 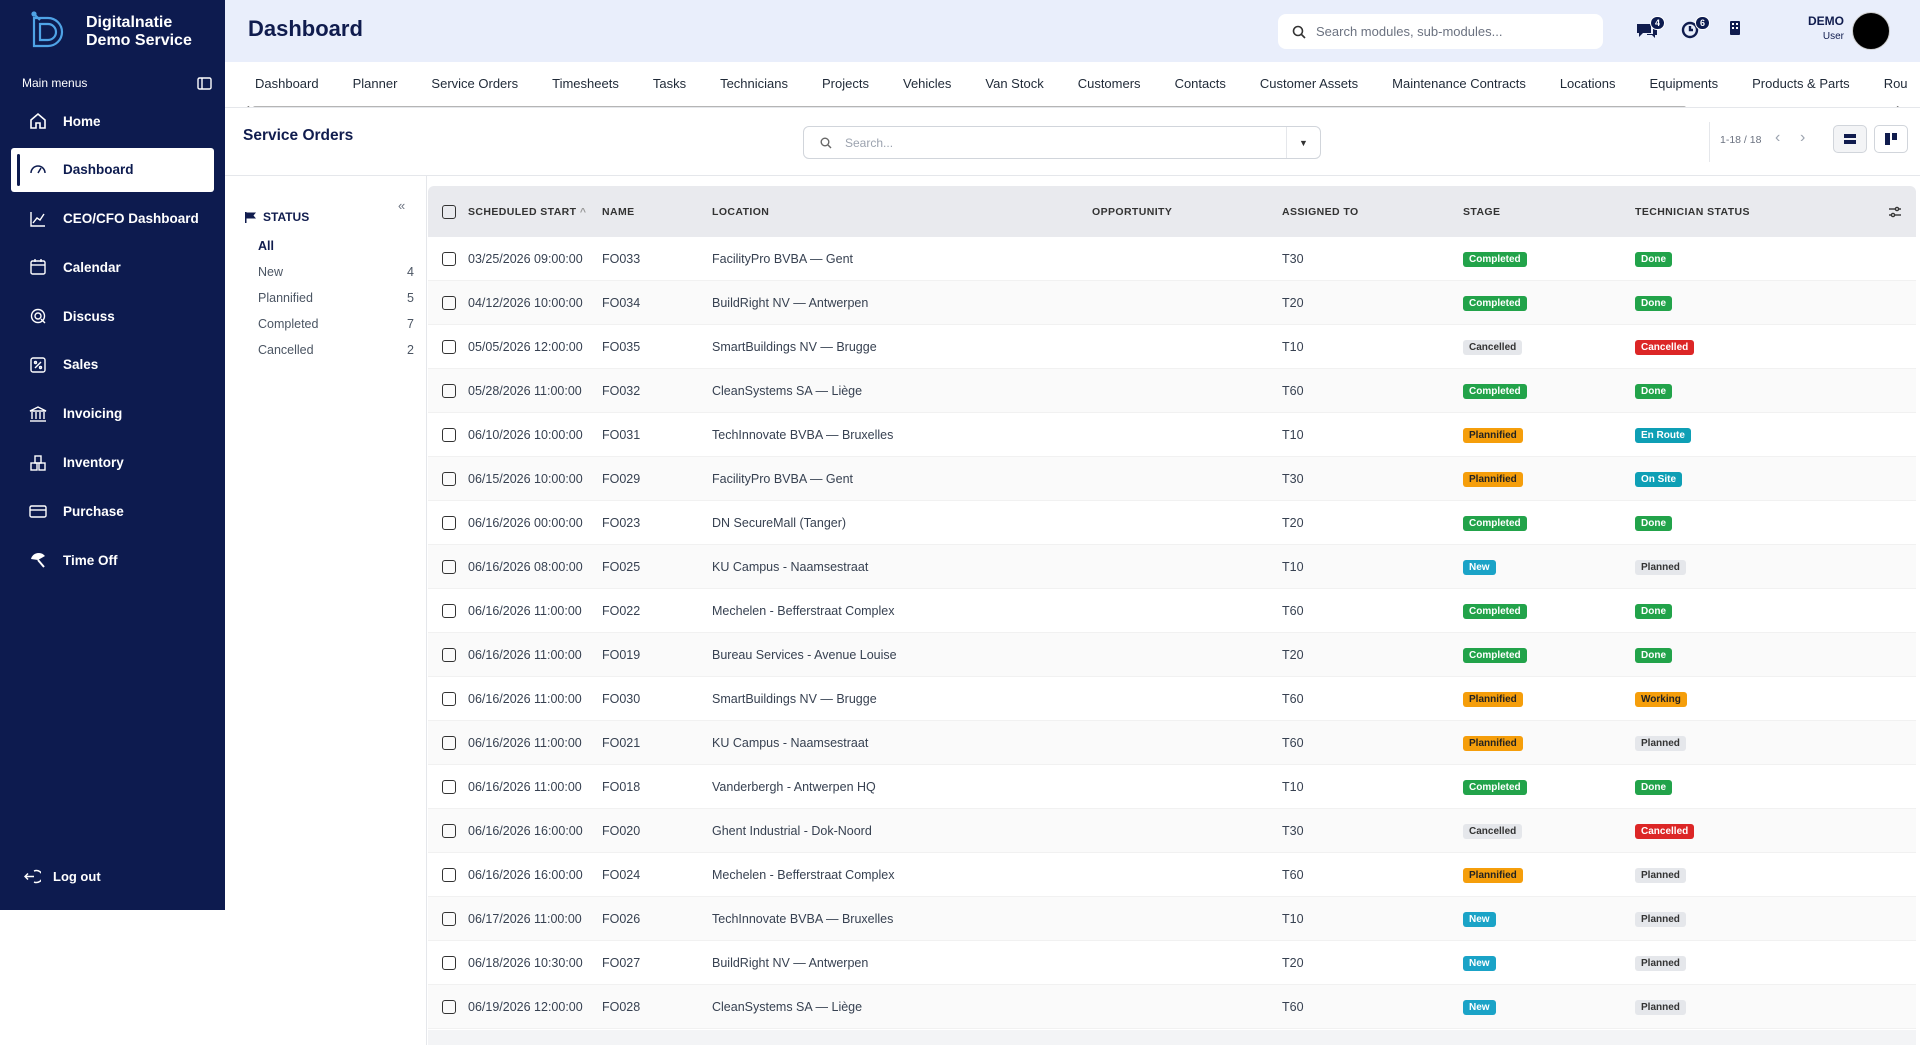 What do you see at coordinates (1742, 31) in the screenshot?
I see `apps-button` at bounding box center [1742, 31].